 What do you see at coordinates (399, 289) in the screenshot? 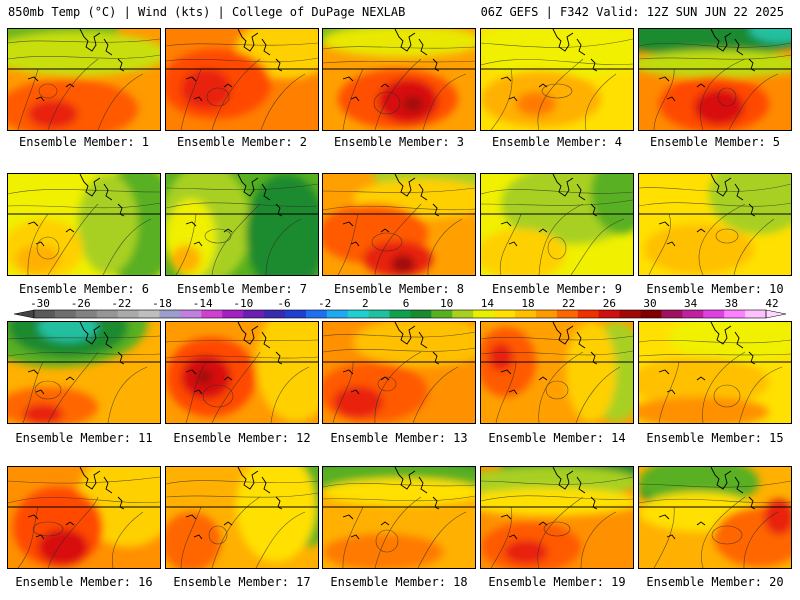
I see `ensemble-member-caption: Ensemble Member: 8` at bounding box center [399, 289].